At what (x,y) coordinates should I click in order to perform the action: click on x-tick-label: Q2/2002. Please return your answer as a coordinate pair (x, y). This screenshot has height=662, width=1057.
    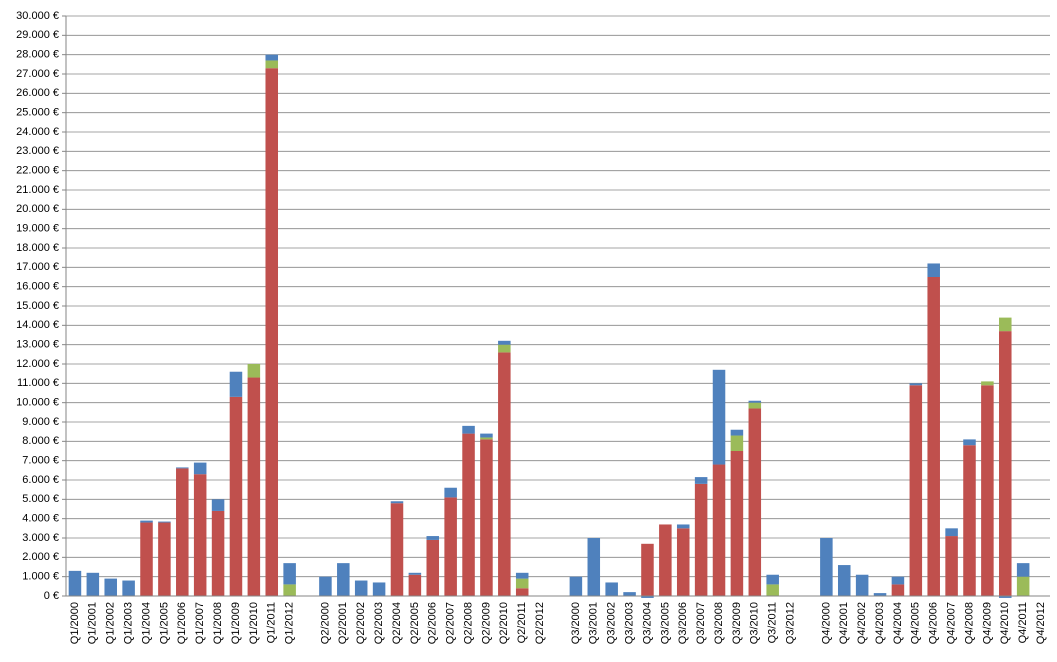
    Looking at the image, I should click on (361, 623).